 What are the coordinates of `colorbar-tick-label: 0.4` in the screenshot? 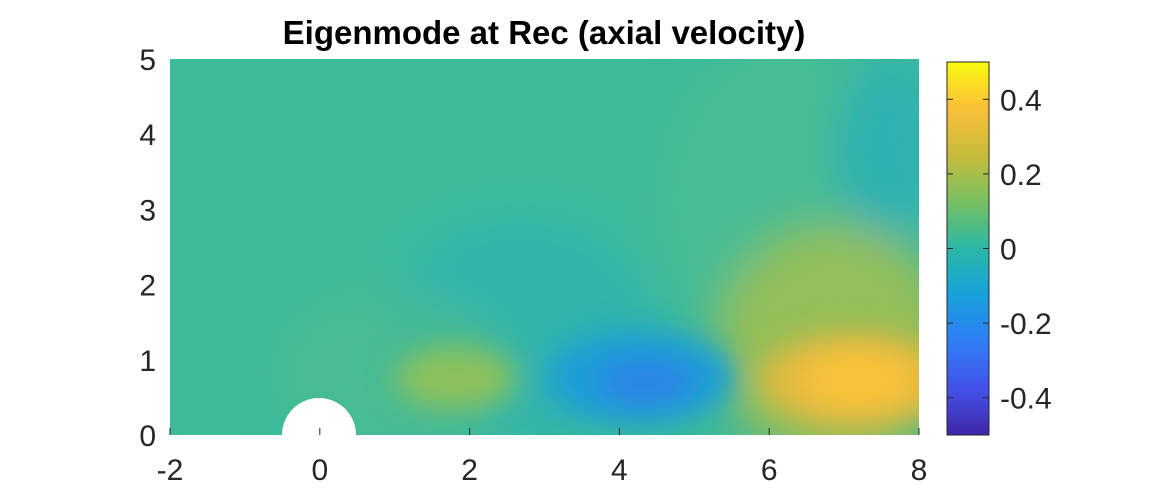 It's located at (1021, 100).